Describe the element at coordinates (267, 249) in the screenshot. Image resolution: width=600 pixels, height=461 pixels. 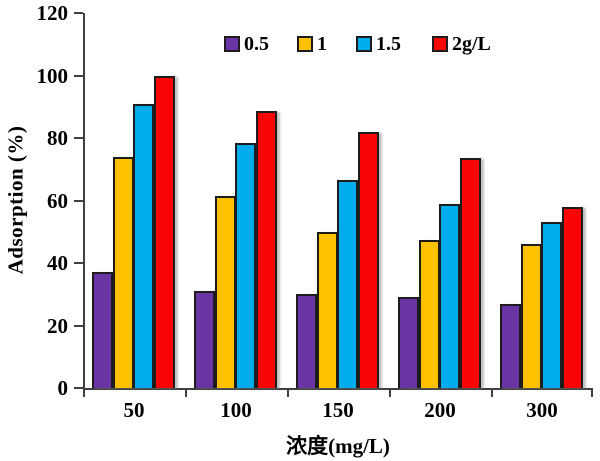
I see `bar-2g/L-100` at that location.